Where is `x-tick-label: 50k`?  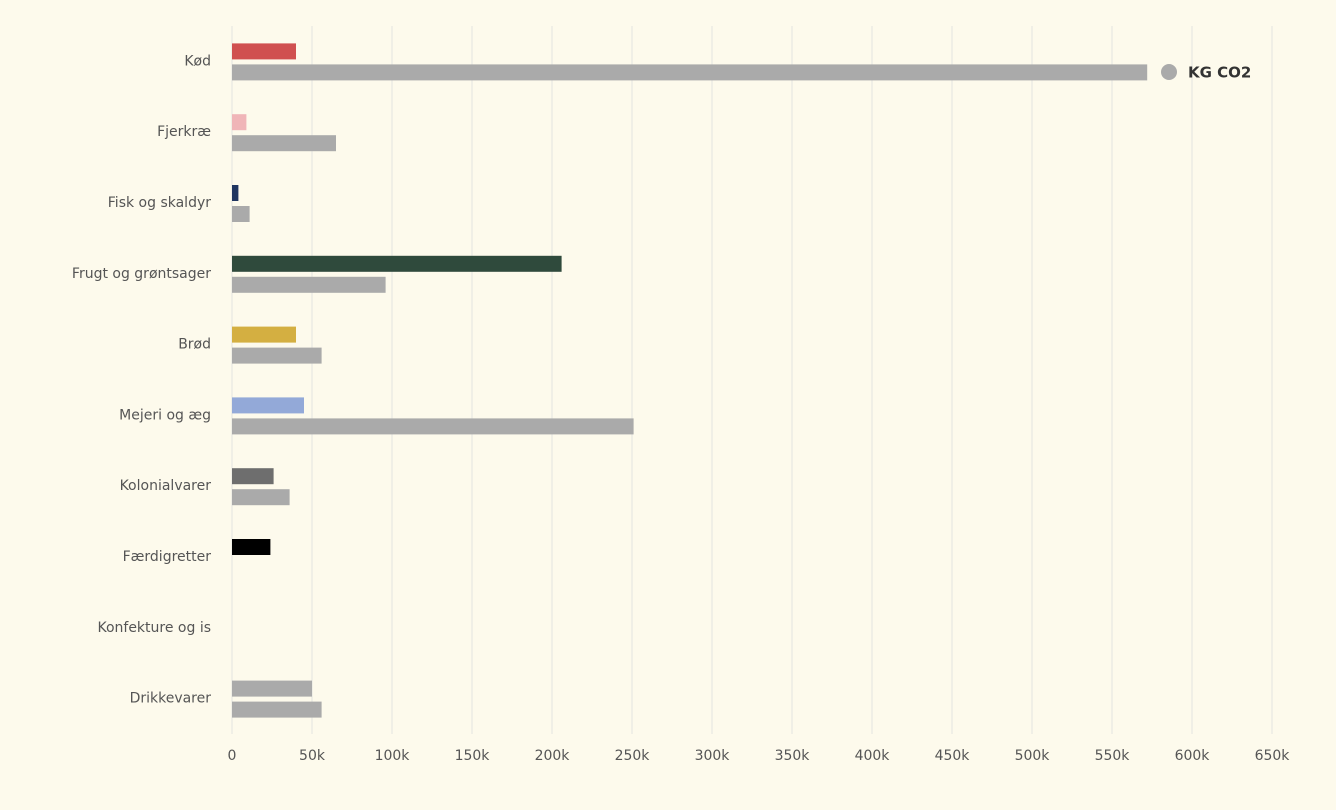
x-tick-label: 50k is located at coordinates (312, 756).